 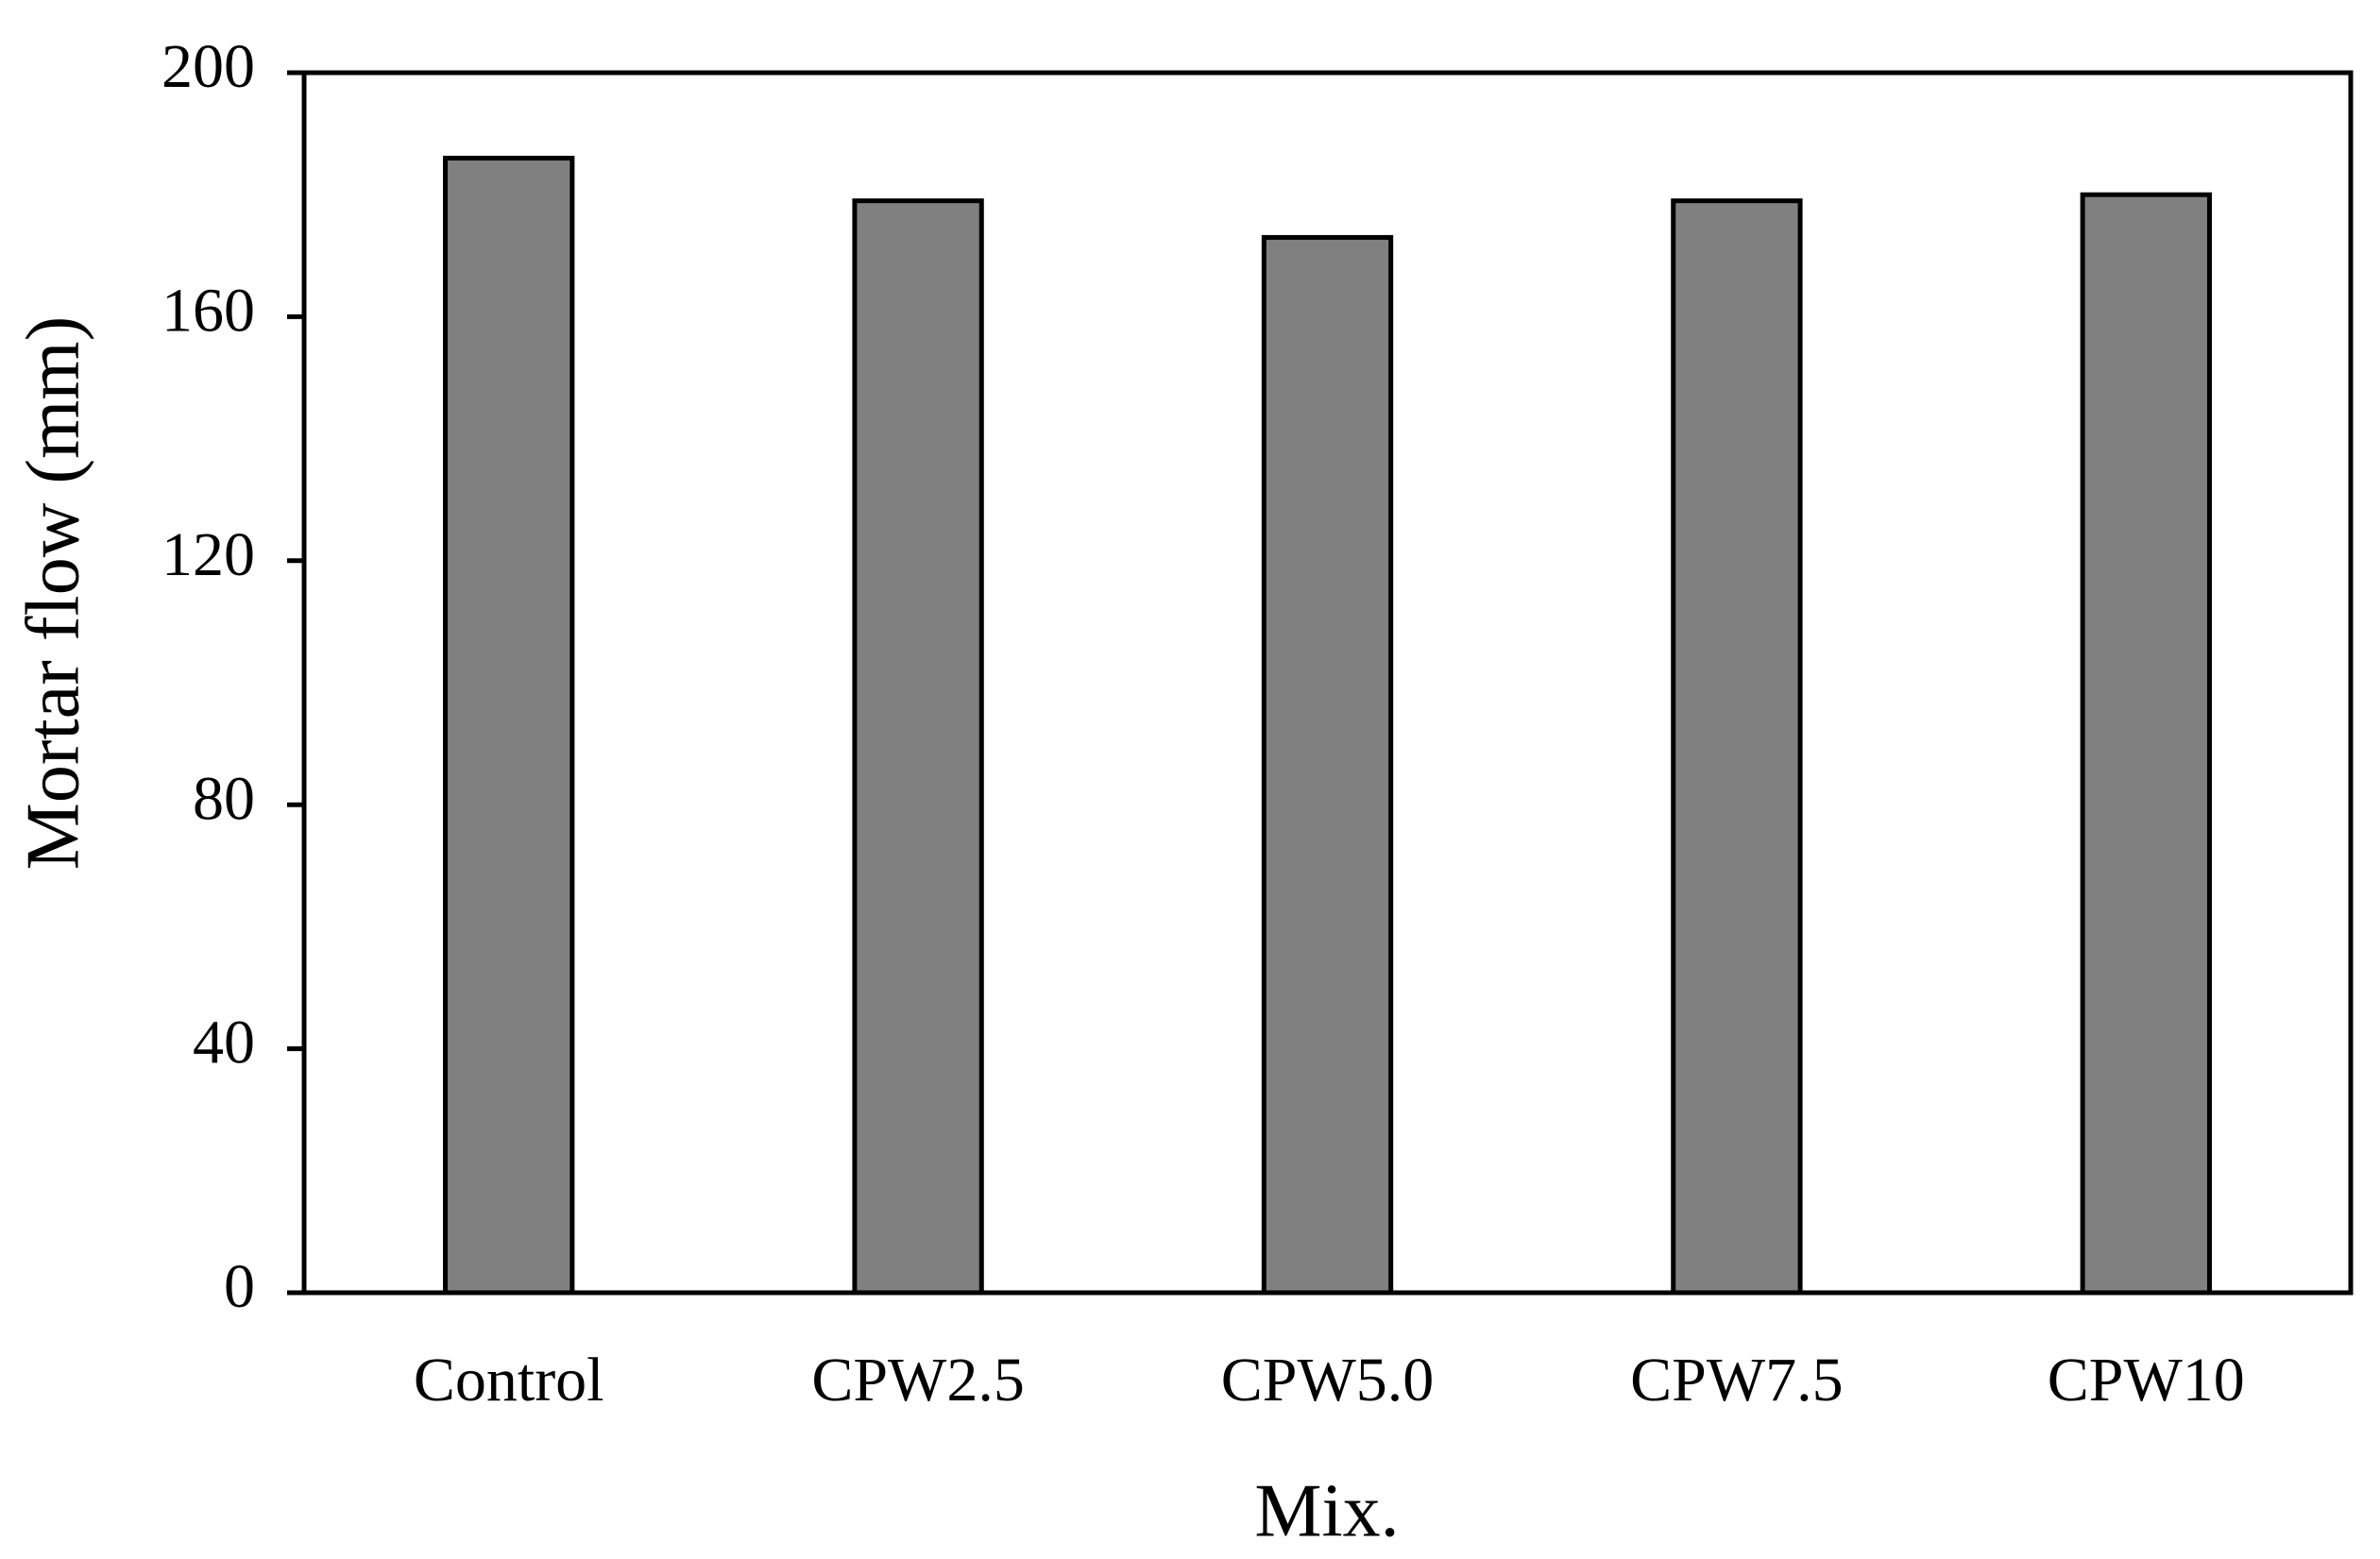 What do you see at coordinates (52, 593) in the screenshot?
I see `y-axis-title: Mortar flow (mm)` at bounding box center [52, 593].